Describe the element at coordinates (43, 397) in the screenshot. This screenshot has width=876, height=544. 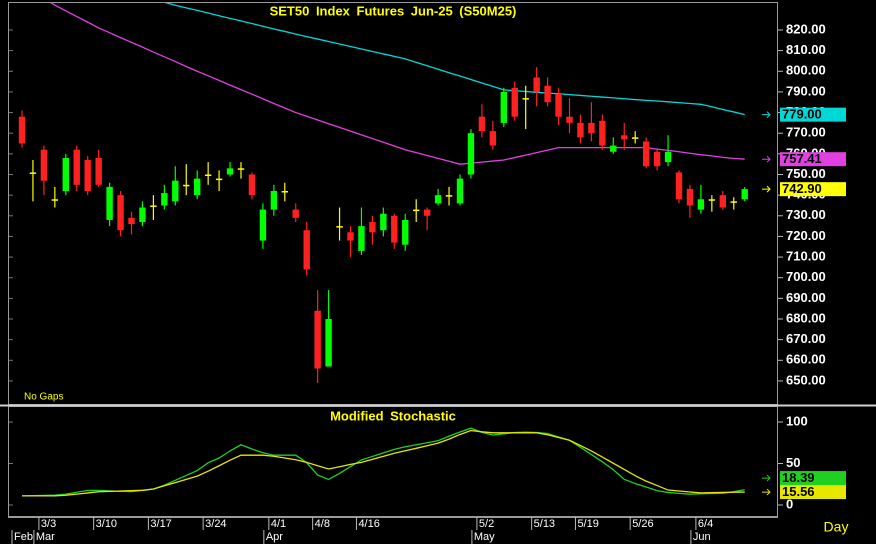
I see `annotation: No Gaps` at that location.